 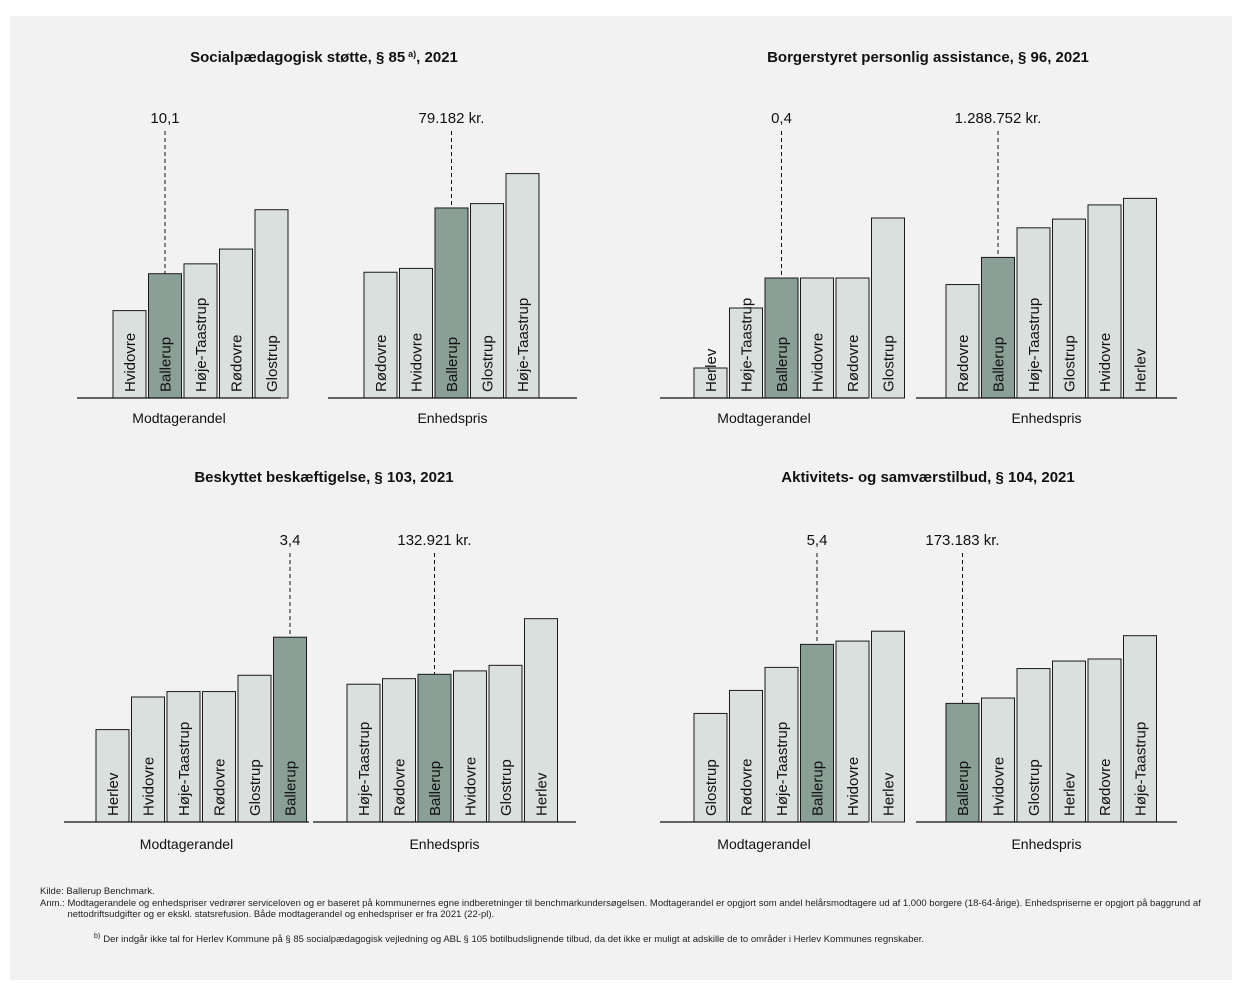 What do you see at coordinates (962, 540) in the screenshot?
I see `callout-value: 173.183 kr.` at bounding box center [962, 540].